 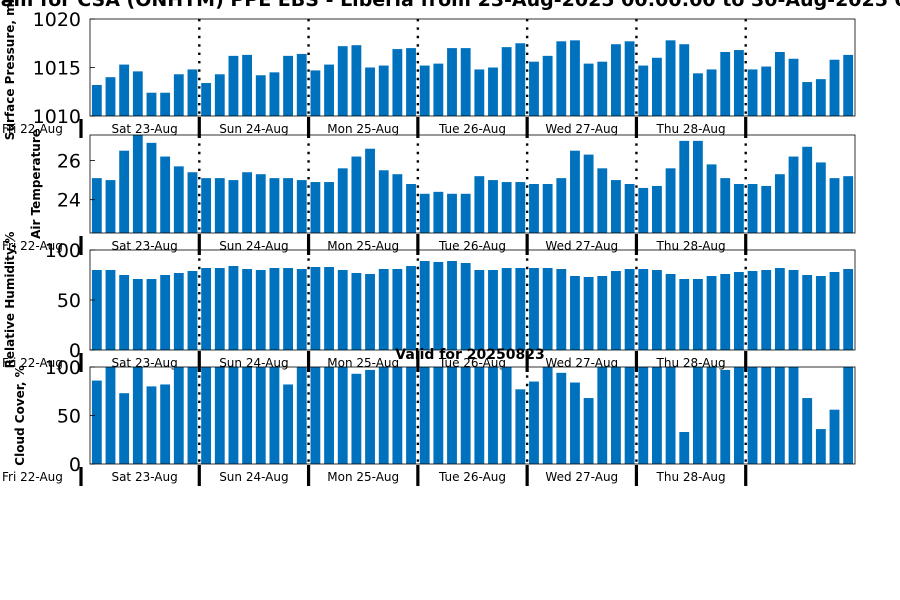 I want to click on x-tick-label: Sun 24-Aug, so click(x=253, y=363).